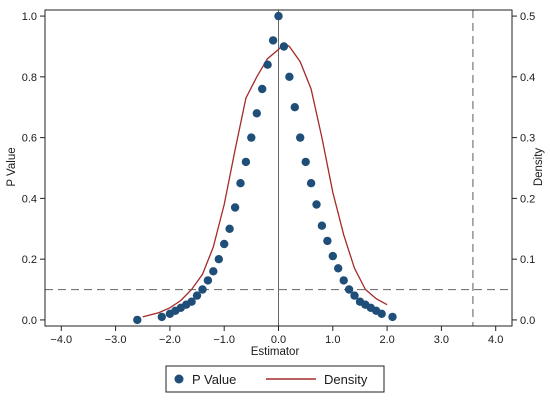  I want to click on x-tick-label: 2.0, so click(386, 340).